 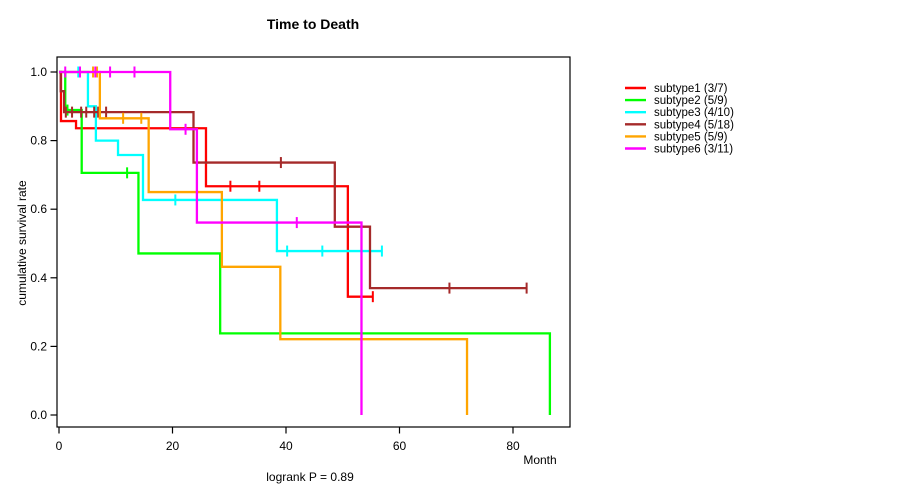 What do you see at coordinates (38, 72) in the screenshot?
I see `y-tick-label: 1.0` at bounding box center [38, 72].